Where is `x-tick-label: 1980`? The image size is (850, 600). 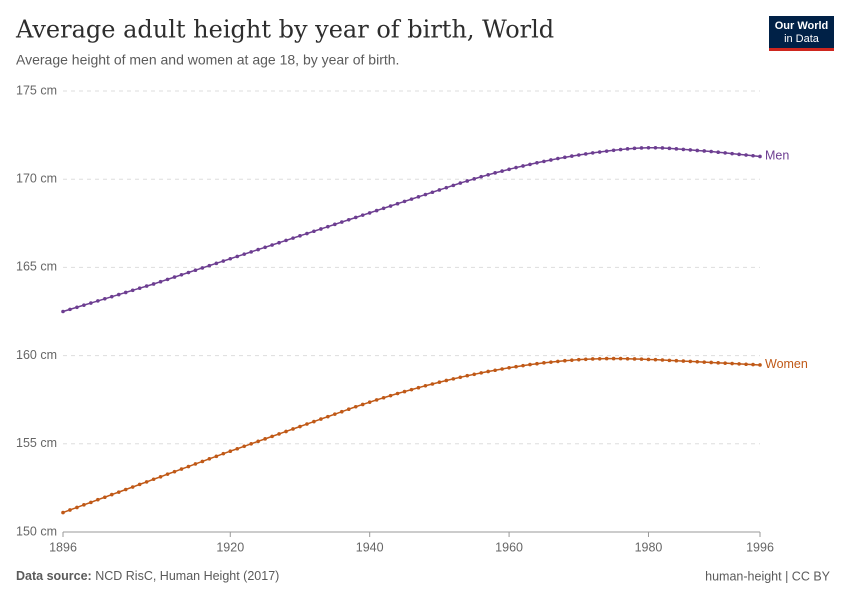 x-tick-label: 1980 is located at coordinates (649, 547).